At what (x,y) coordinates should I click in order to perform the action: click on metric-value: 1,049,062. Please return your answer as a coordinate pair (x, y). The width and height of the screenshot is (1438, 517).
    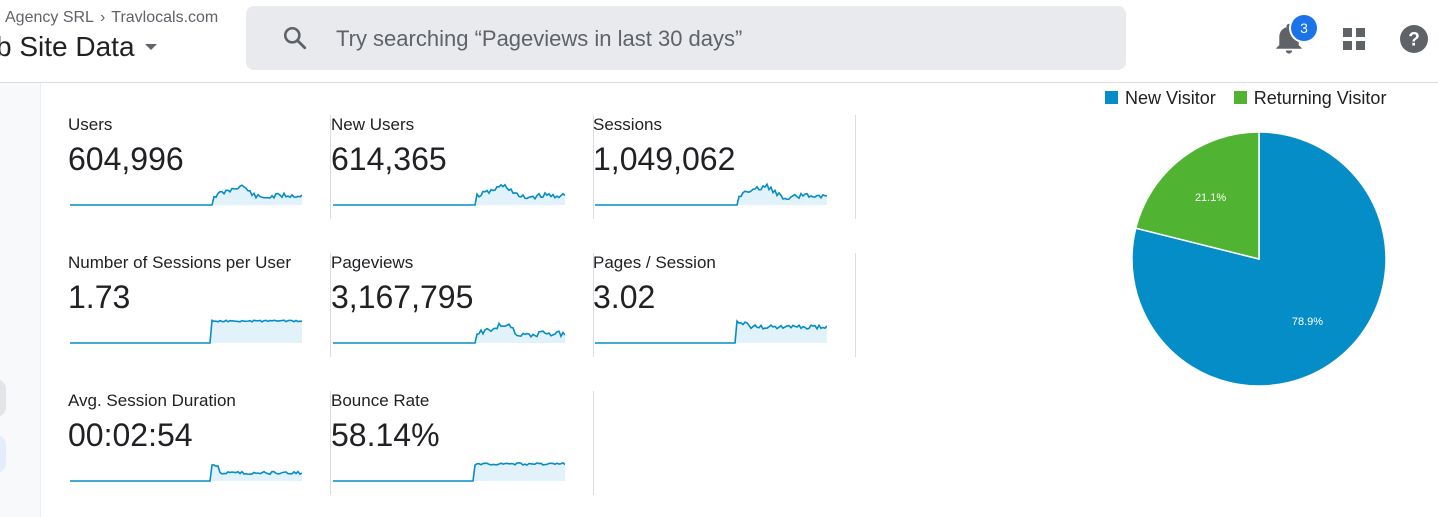
    Looking at the image, I should click on (664, 159).